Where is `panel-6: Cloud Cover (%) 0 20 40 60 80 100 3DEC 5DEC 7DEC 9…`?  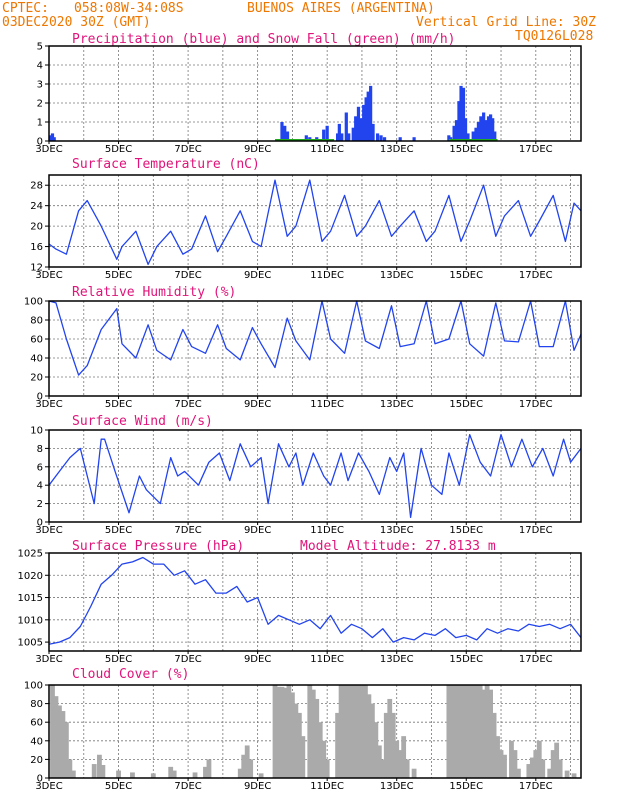
panel-6: Cloud Cover (%) 0 20 40 60 80 100 3DEC 5DEC 7DEC 9… is located at coordinates (303, 729).